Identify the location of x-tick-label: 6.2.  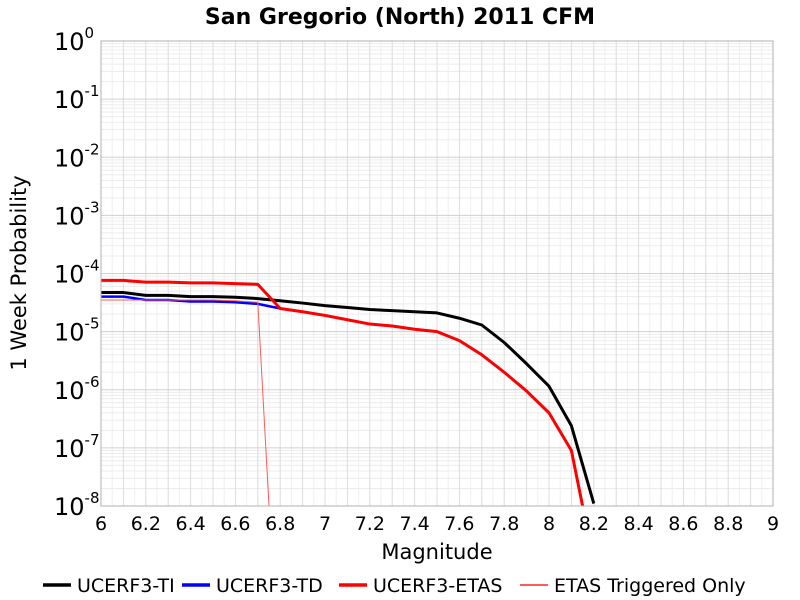
(146, 524).